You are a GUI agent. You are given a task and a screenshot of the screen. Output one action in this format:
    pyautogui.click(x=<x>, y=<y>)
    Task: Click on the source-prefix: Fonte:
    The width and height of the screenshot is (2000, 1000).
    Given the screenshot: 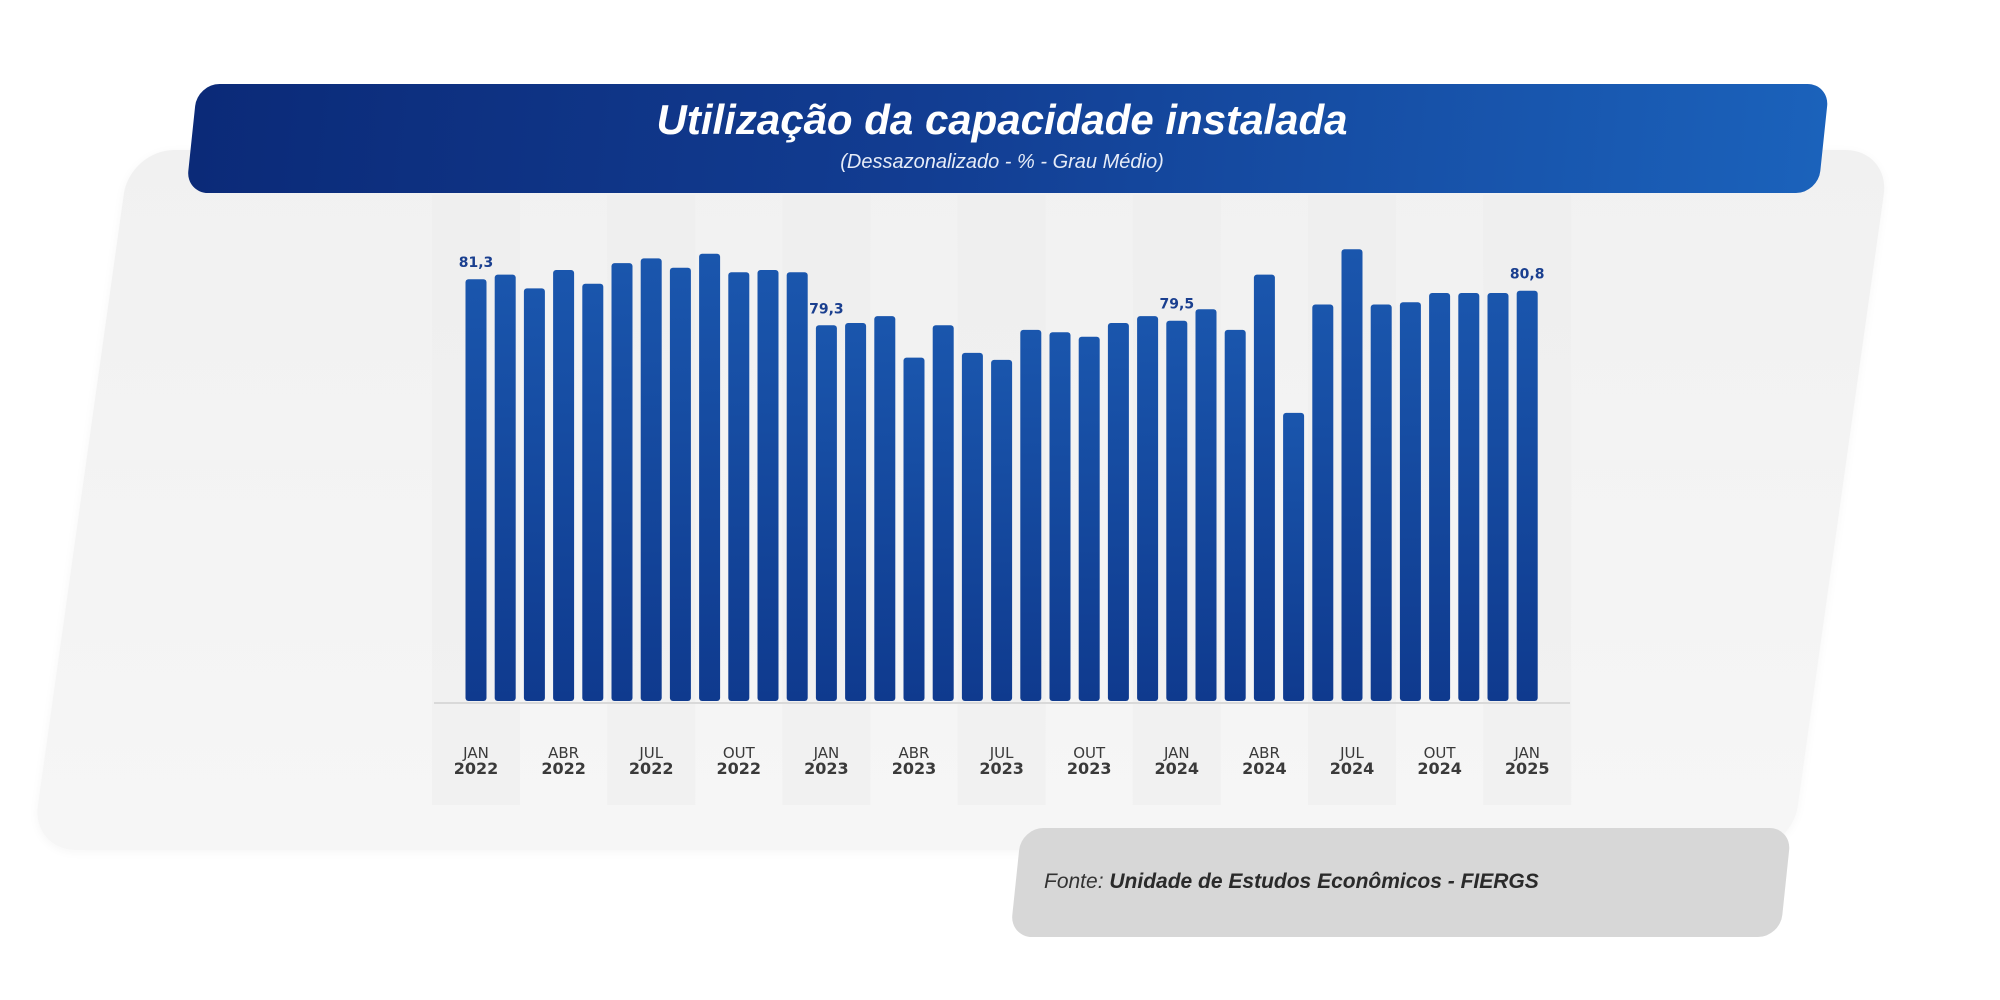 What is the action you would take?
    pyautogui.click(x=1077, y=881)
    